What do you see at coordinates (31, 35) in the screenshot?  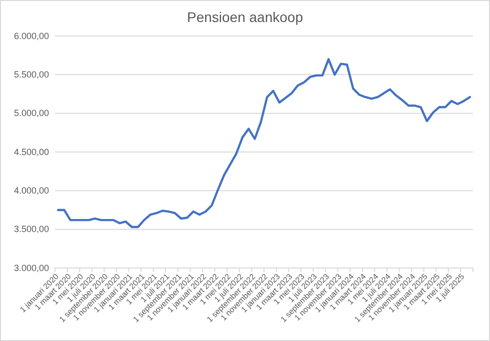 I see `y-tick-label: 6.000,00` at bounding box center [31, 35].